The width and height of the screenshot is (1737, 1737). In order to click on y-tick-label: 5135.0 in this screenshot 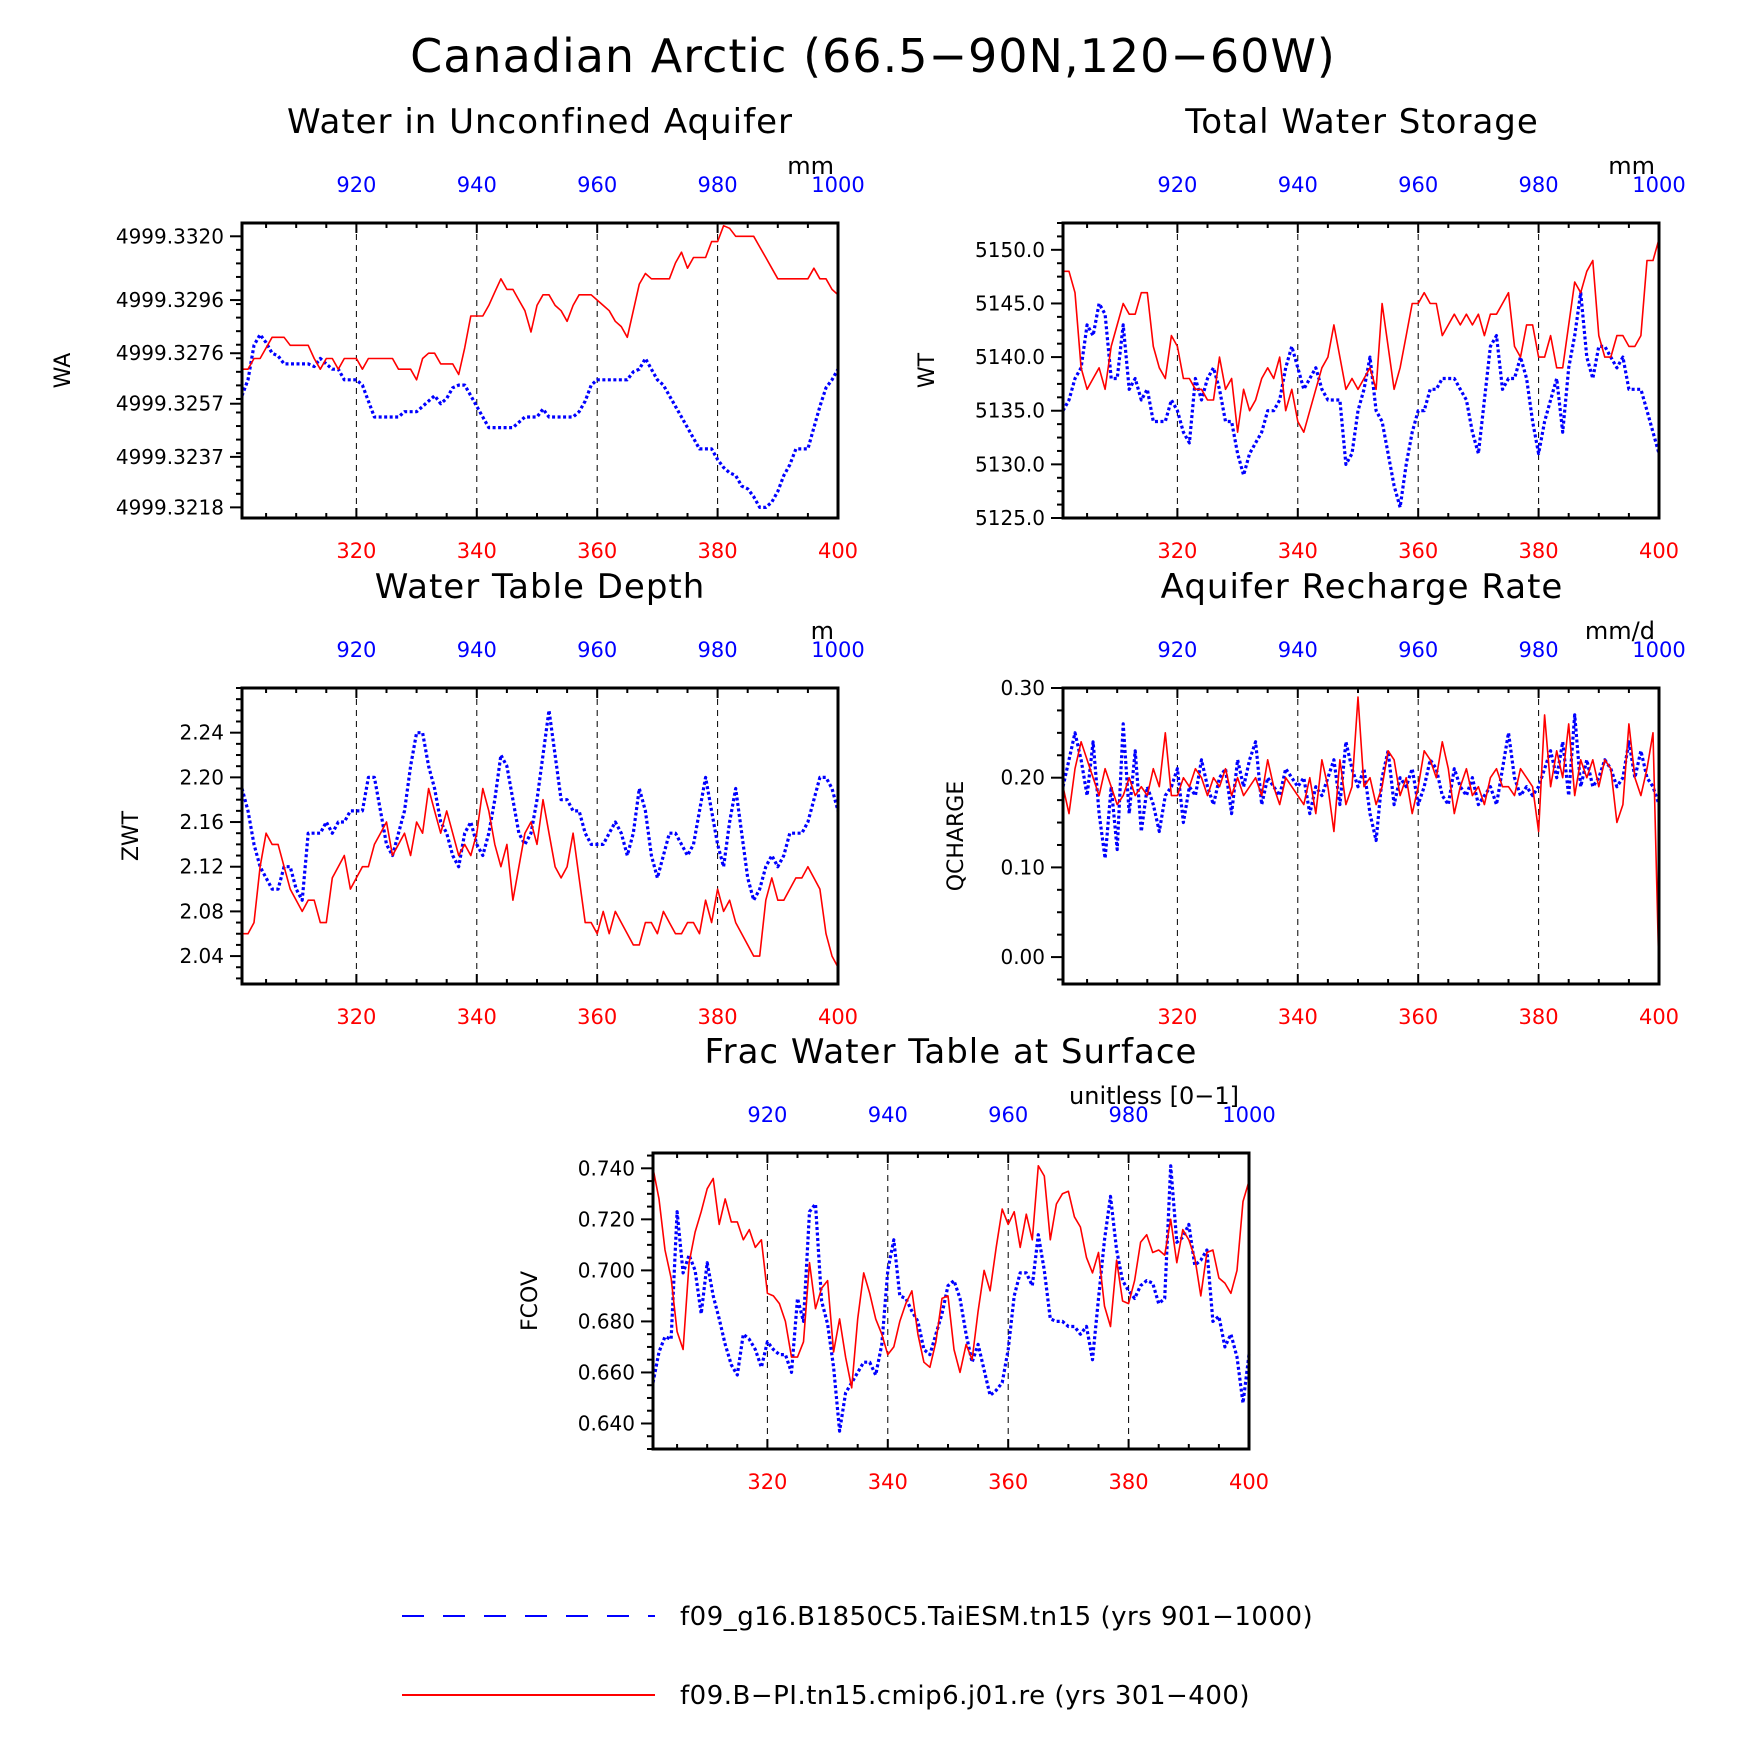, I will do `click(1010, 411)`.